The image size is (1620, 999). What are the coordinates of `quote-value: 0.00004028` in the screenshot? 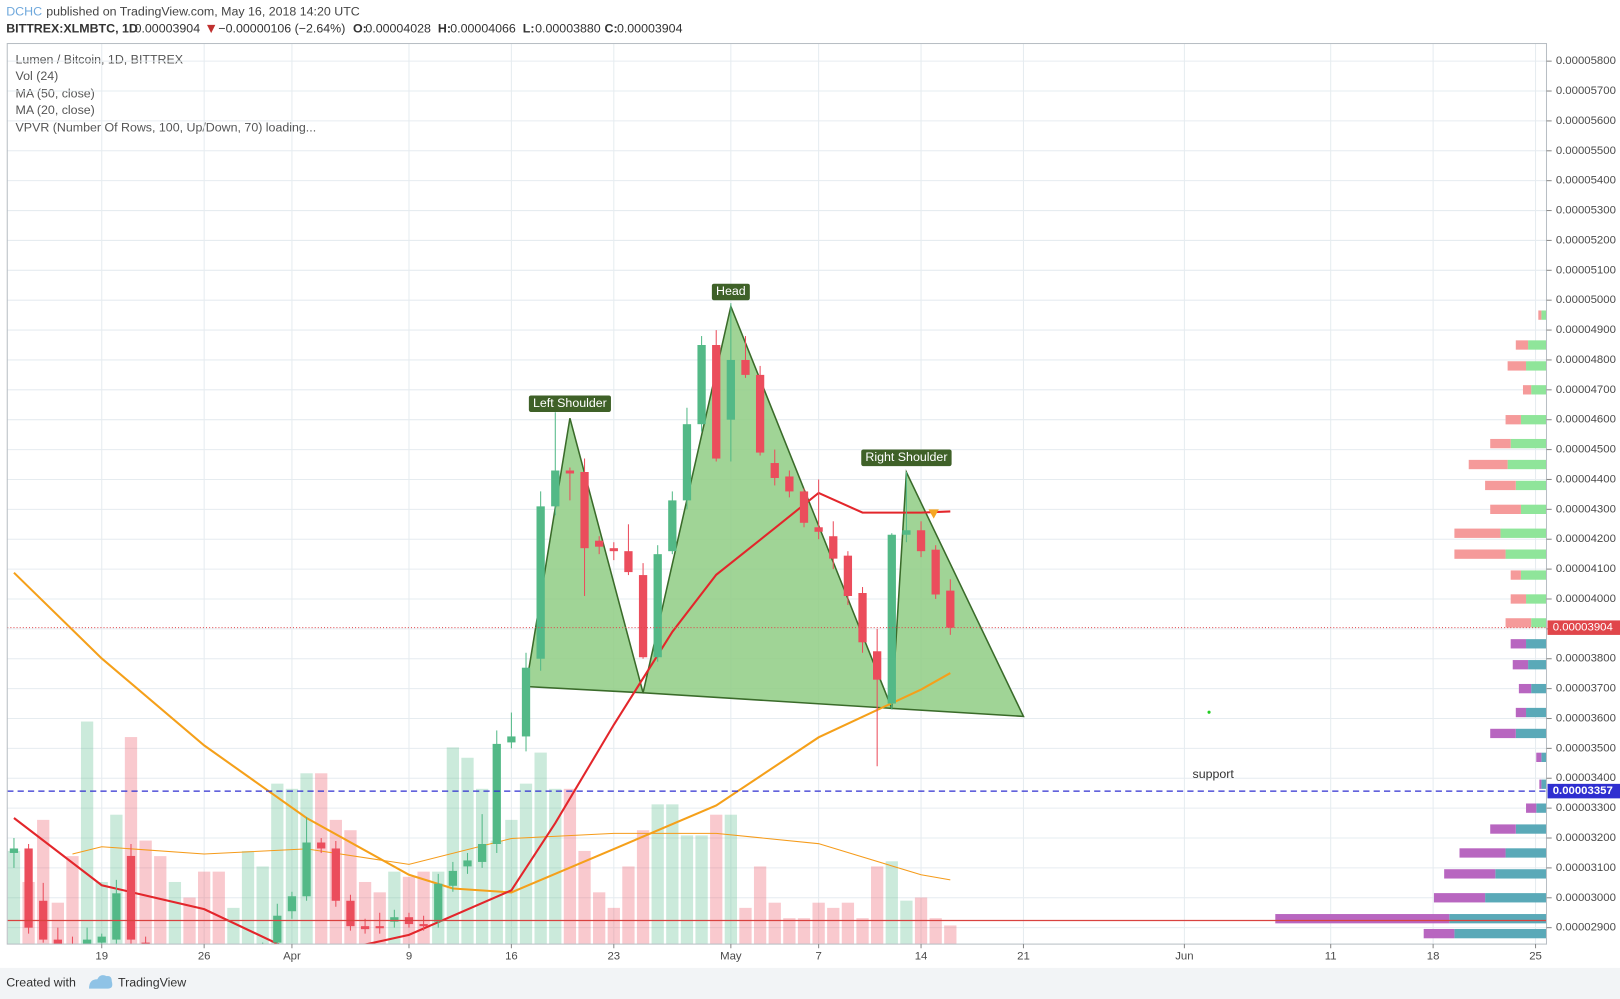 It's located at (398, 28).